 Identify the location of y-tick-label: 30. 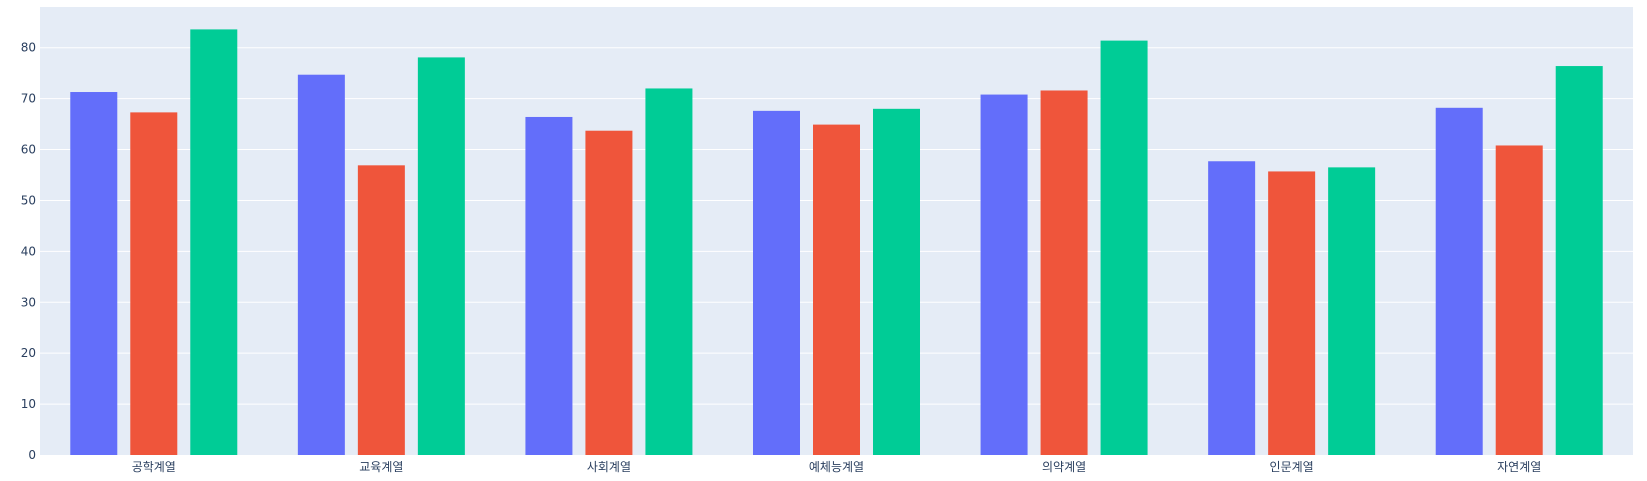
(28, 302).